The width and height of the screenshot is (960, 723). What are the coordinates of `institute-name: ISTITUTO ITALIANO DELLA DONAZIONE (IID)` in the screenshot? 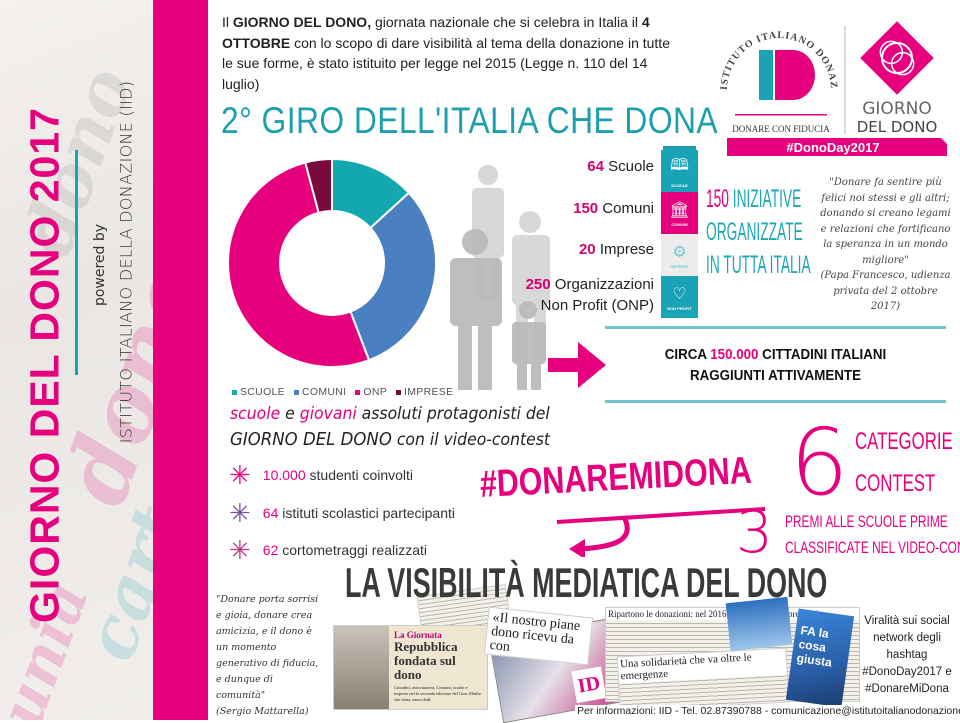 It's located at (126, 262).